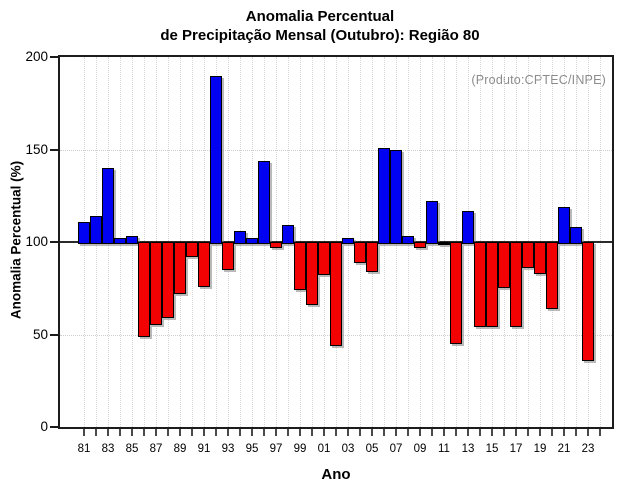 This screenshot has width=640, height=500. Describe the element at coordinates (538, 80) in the screenshot. I see `product-annotation: (Produto:CPTEC/INPE)` at that location.